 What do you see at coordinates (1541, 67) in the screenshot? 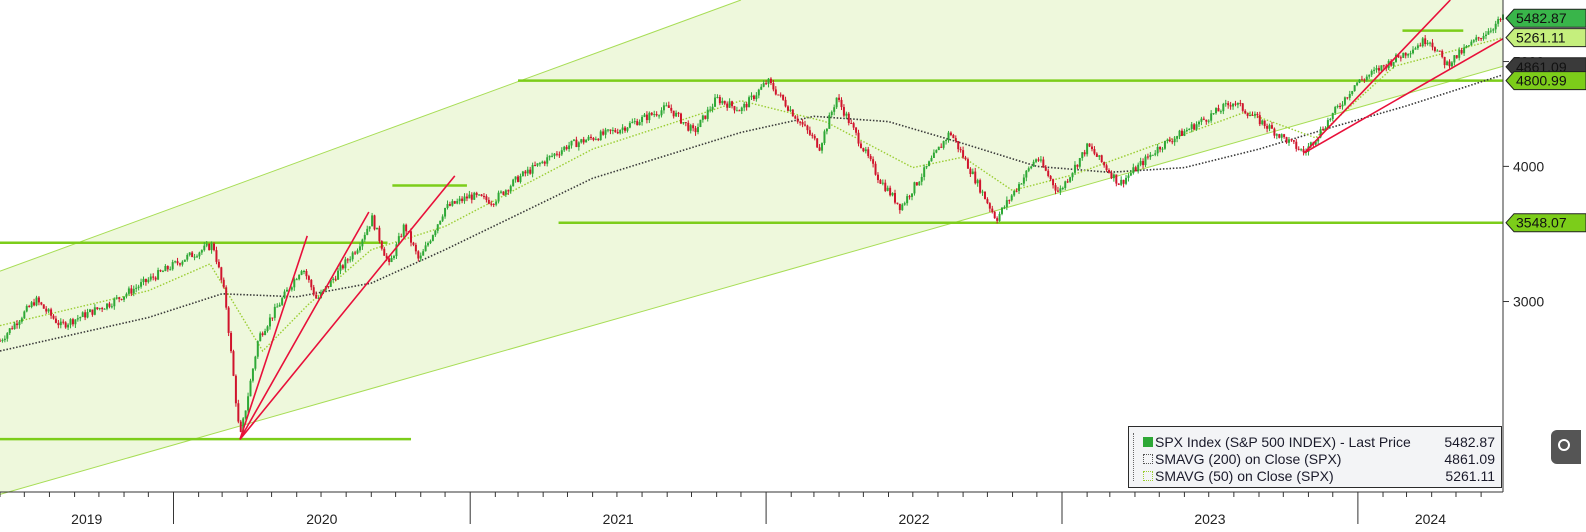
I see `price-tag-label-2: 4861.09` at bounding box center [1541, 67].